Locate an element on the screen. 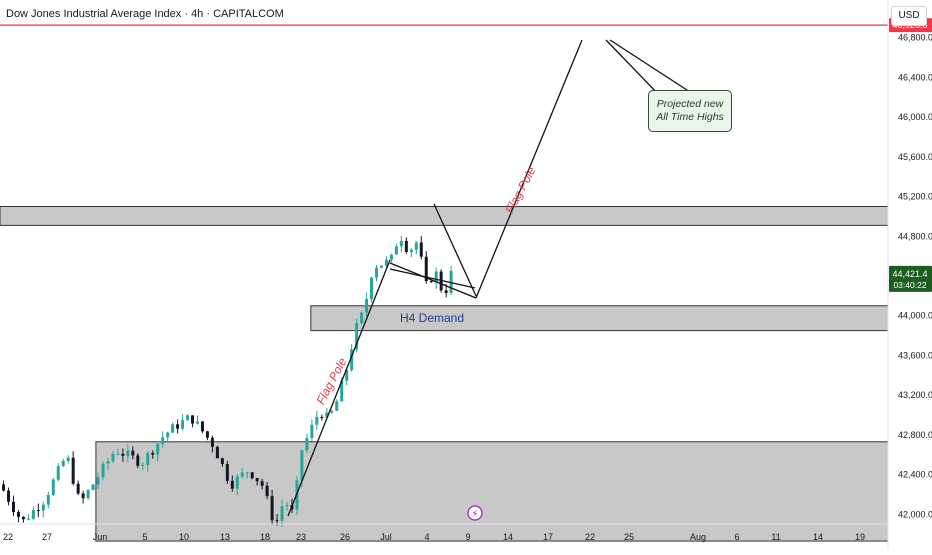 This screenshot has width=932, height=555. projection-line is located at coordinates (529, 169).